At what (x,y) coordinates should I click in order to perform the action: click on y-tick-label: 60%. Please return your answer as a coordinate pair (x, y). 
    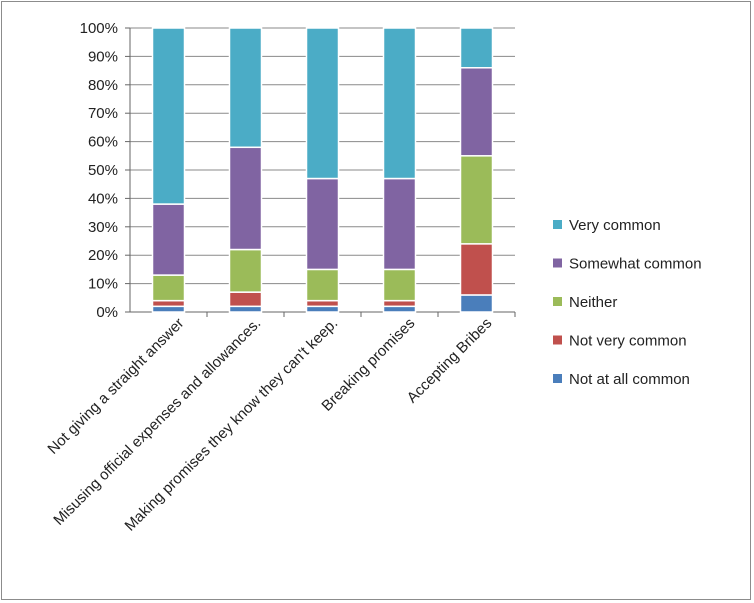
    Looking at the image, I should click on (103, 142).